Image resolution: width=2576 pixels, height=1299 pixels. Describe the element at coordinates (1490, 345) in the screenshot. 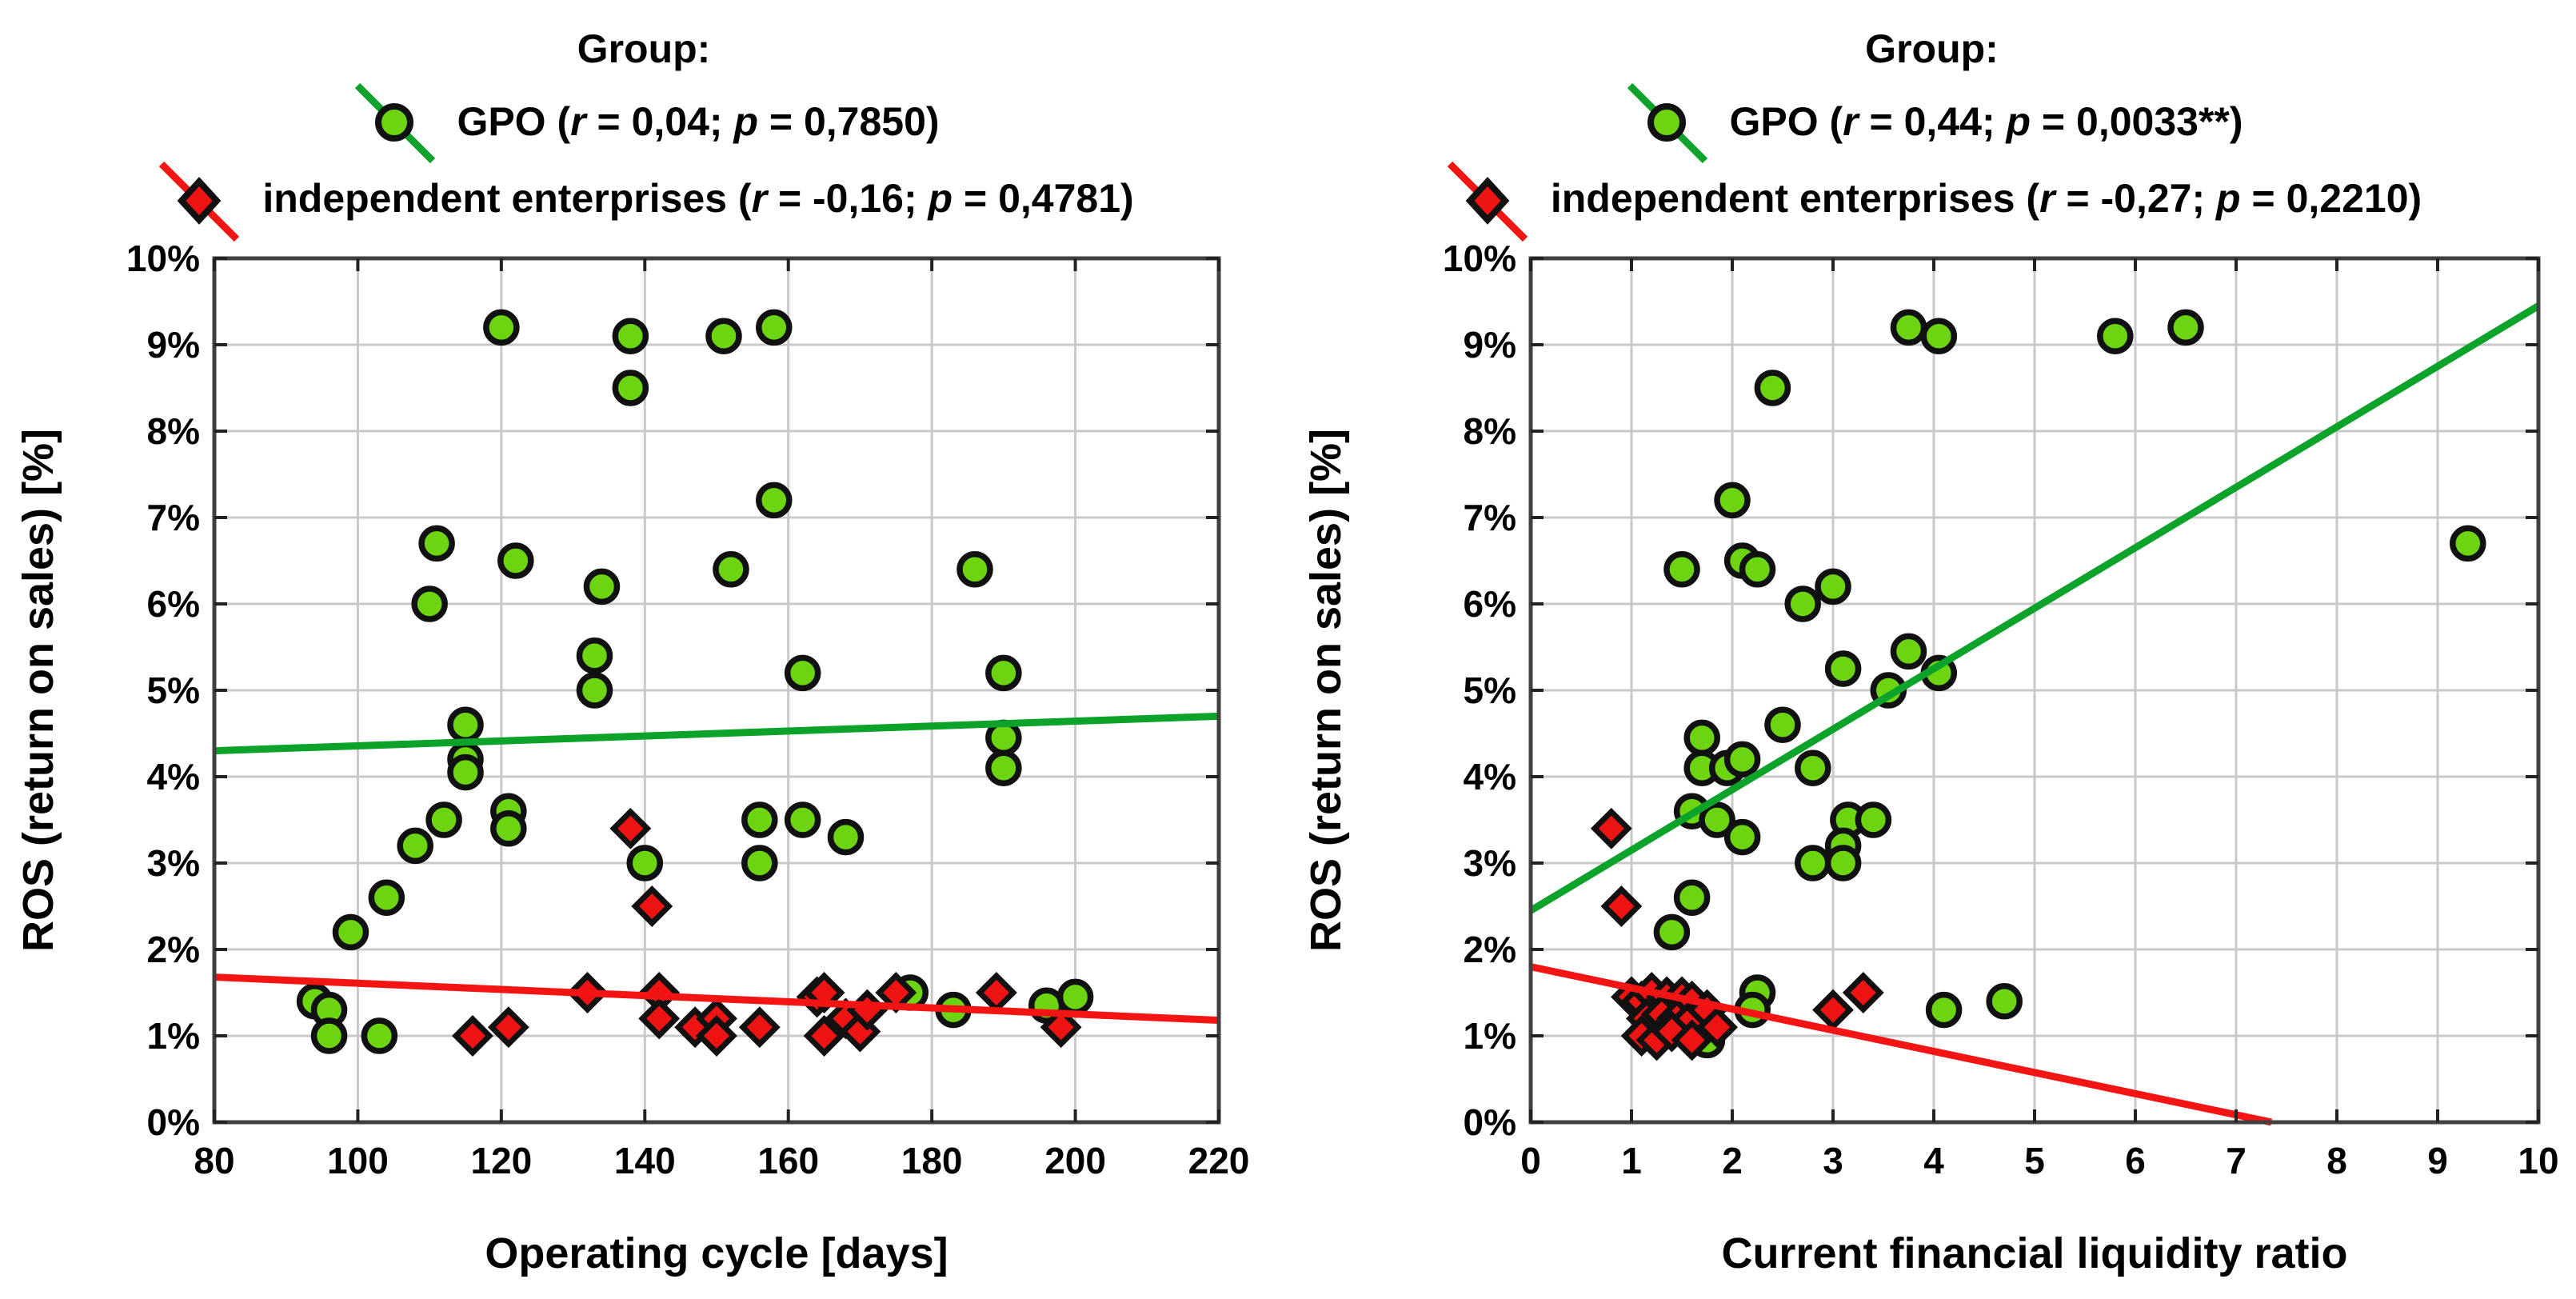

I see `y-tick-label: 9%` at that location.